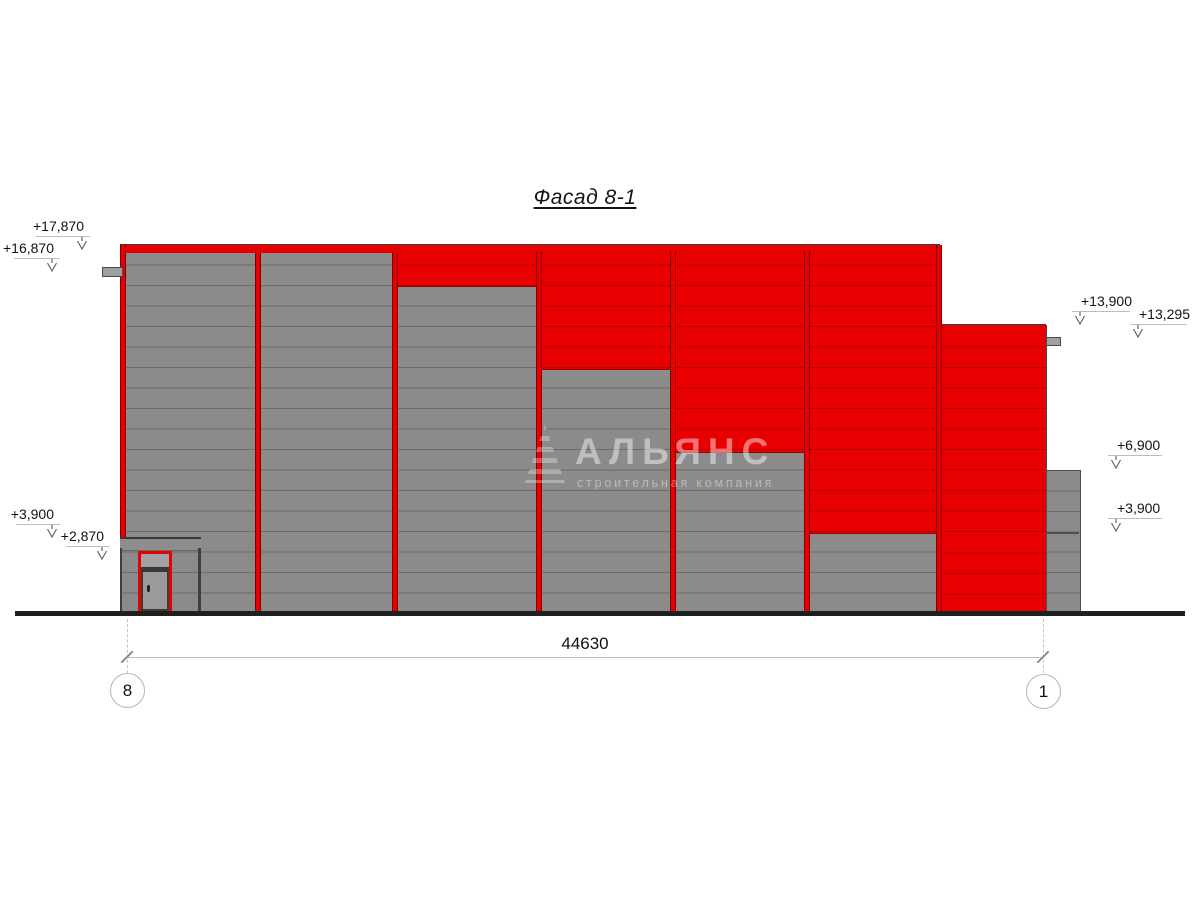 The height and width of the screenshot is (900, 1200). I want to click on elevation-value: +13,900, so click(1106, 301).